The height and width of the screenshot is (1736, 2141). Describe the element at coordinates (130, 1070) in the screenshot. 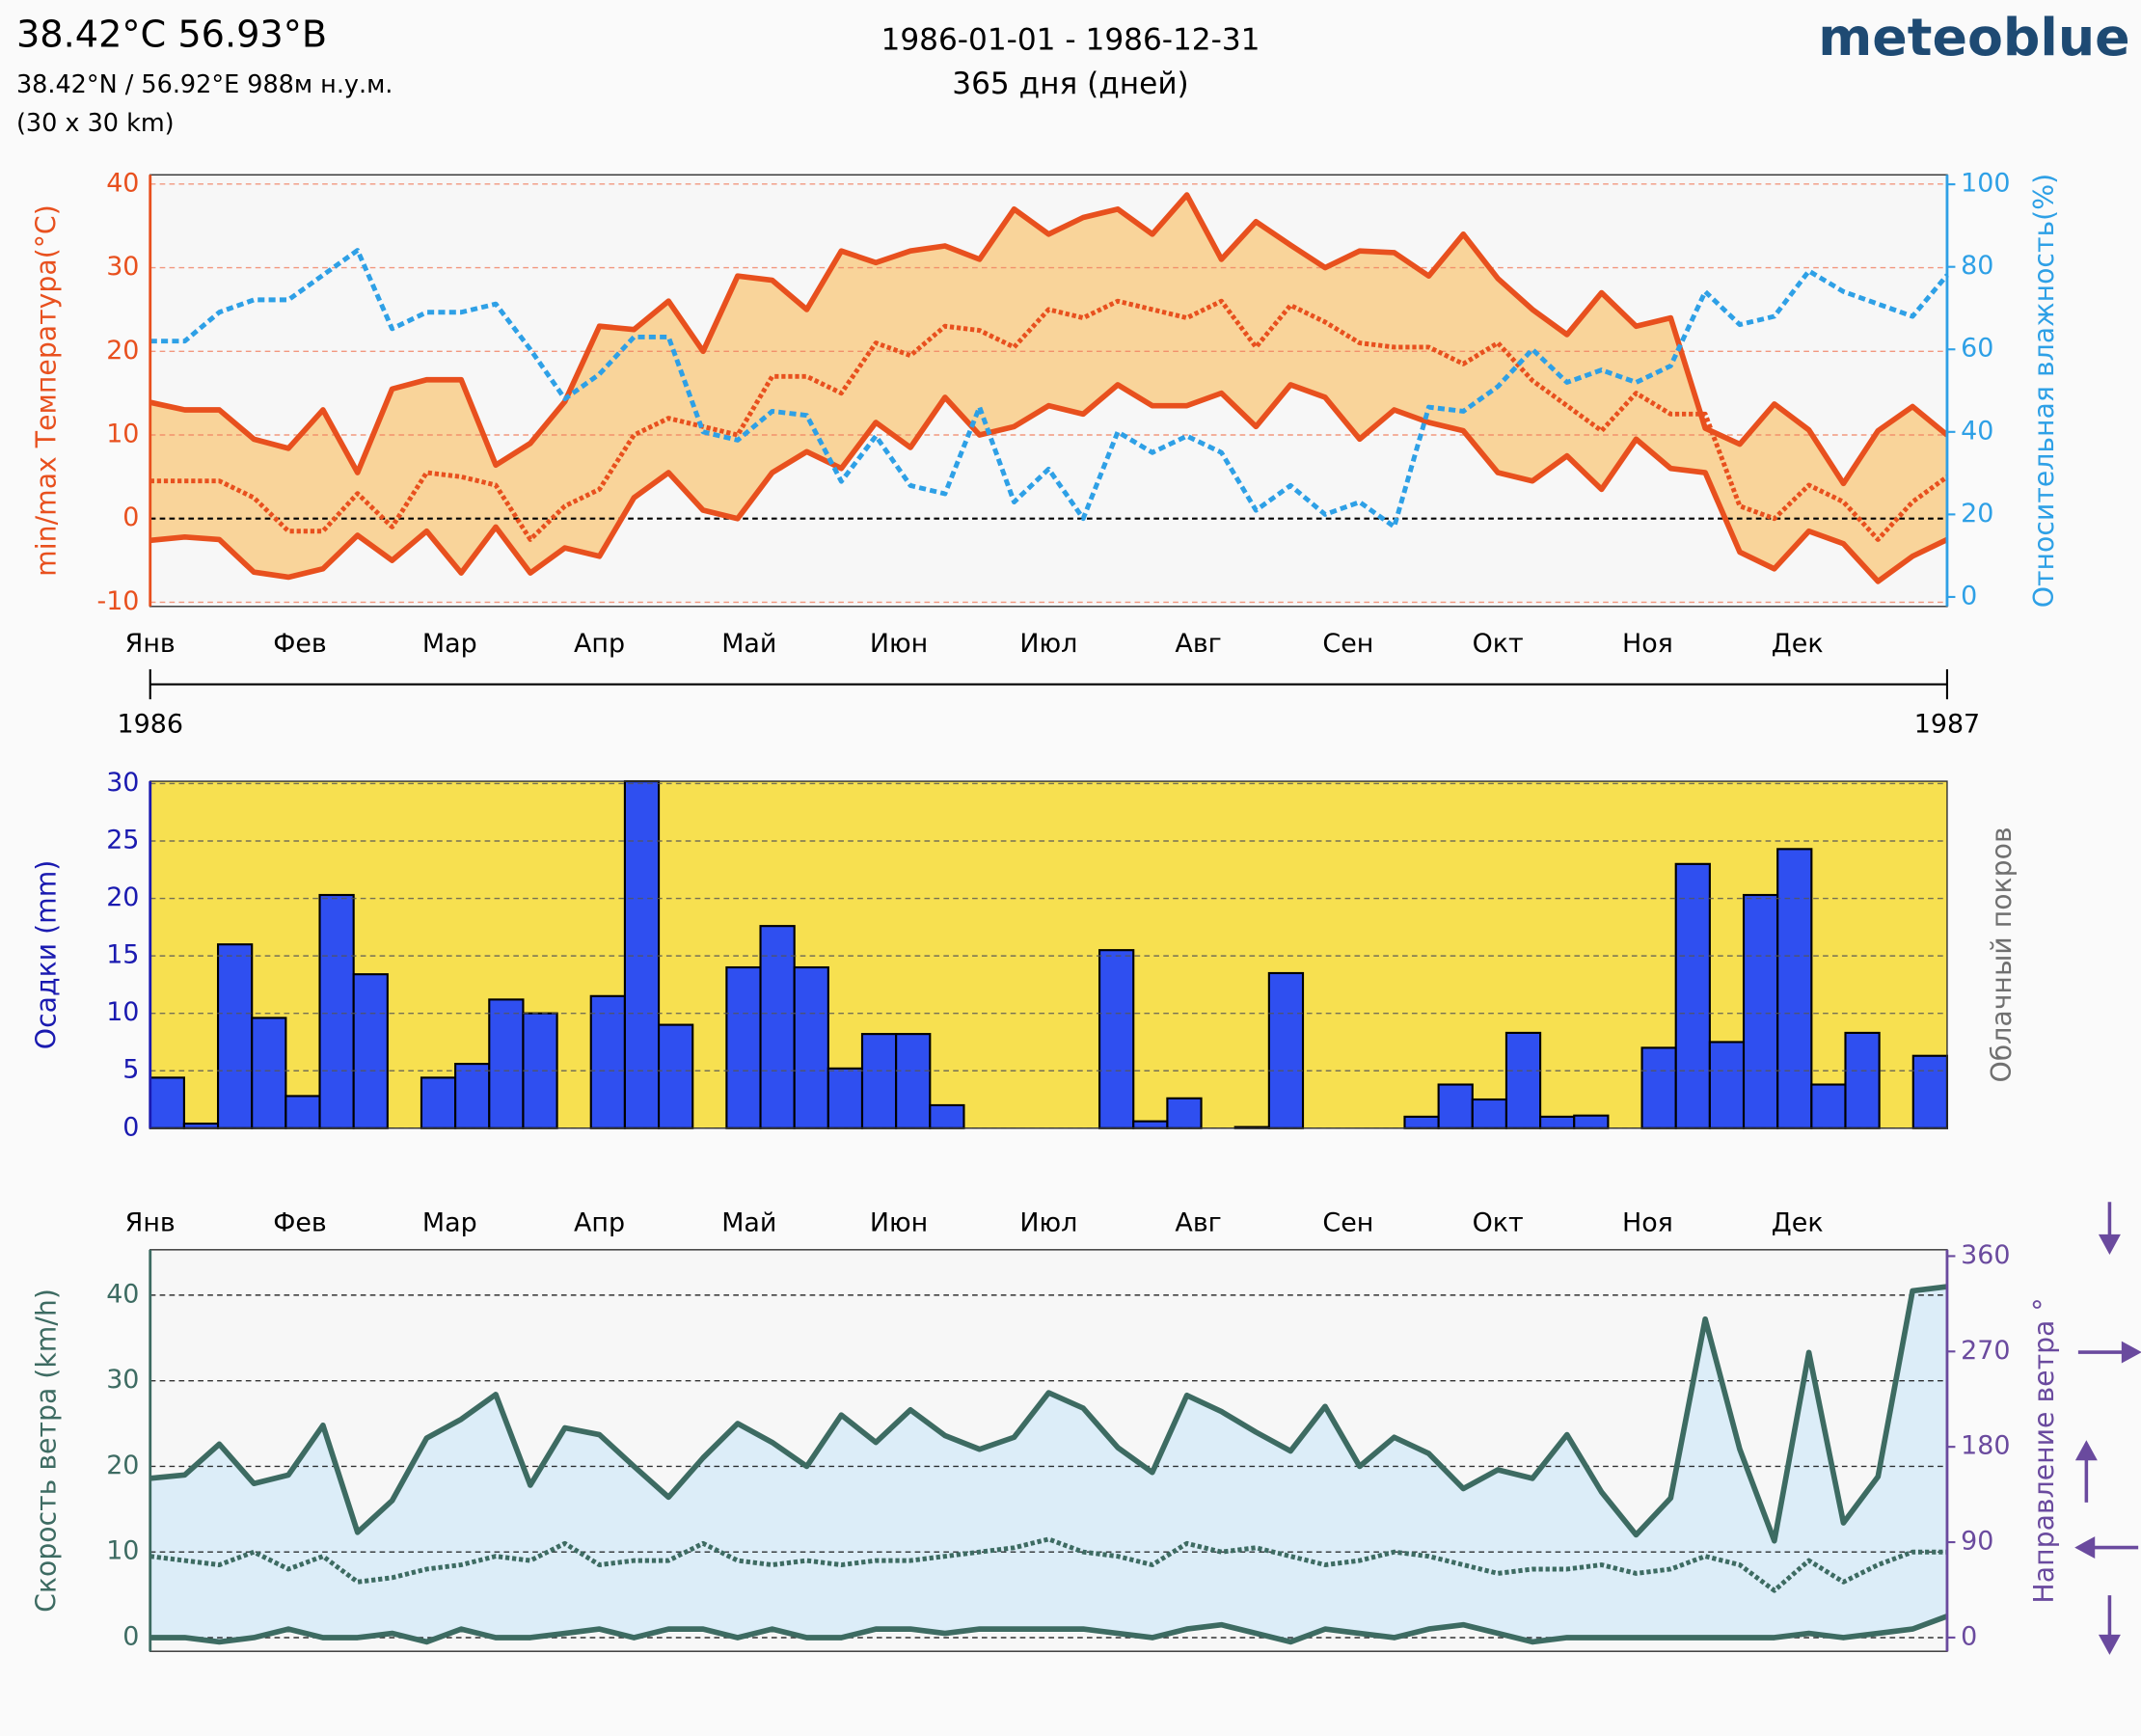

I see `y-tick-label: 5` at that location.